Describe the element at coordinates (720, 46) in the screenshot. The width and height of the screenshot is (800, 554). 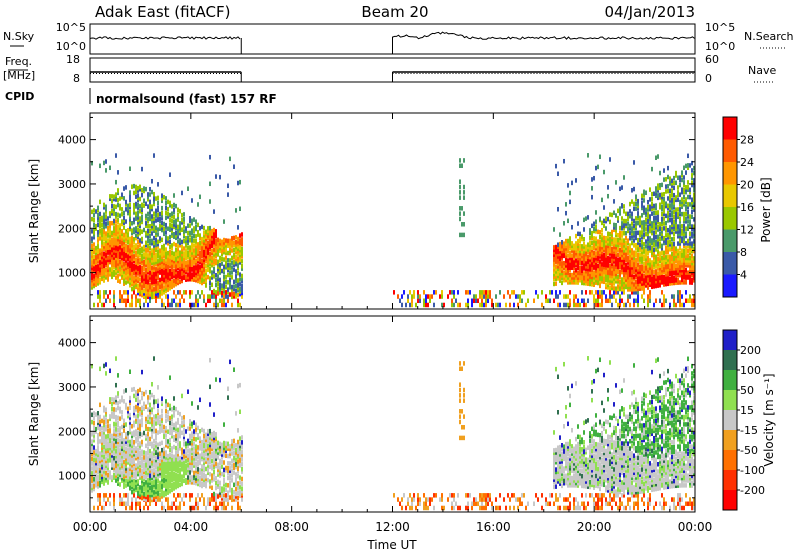
I see `noise-right-tick-bottom: 10^0` at that location.